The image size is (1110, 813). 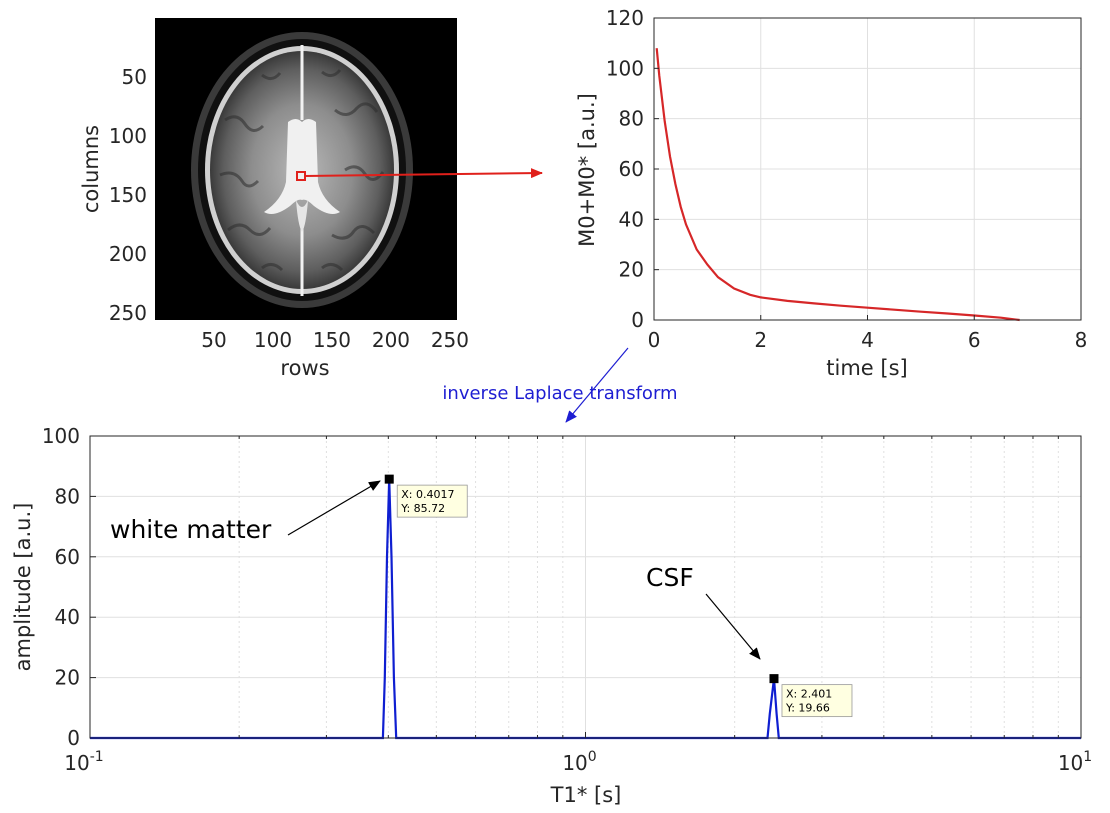 What do you see at coordinates (334, 508) in the screenshot?
I see `white-matter-arrow` at bounding box center [334, 508].